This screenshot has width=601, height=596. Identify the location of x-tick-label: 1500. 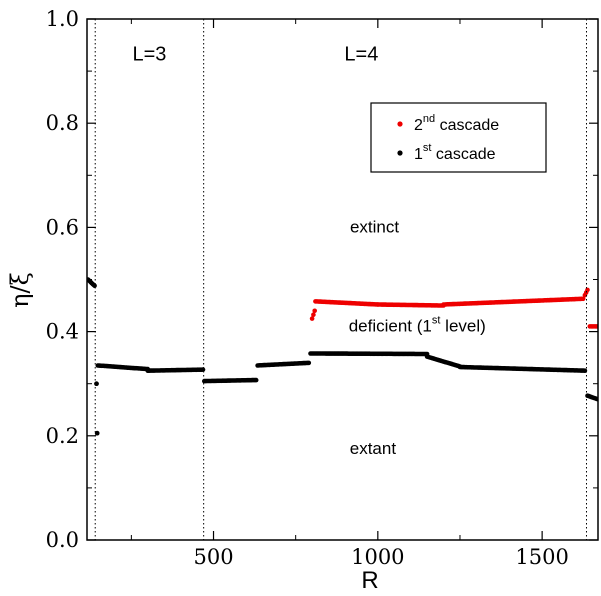
(541, 557).